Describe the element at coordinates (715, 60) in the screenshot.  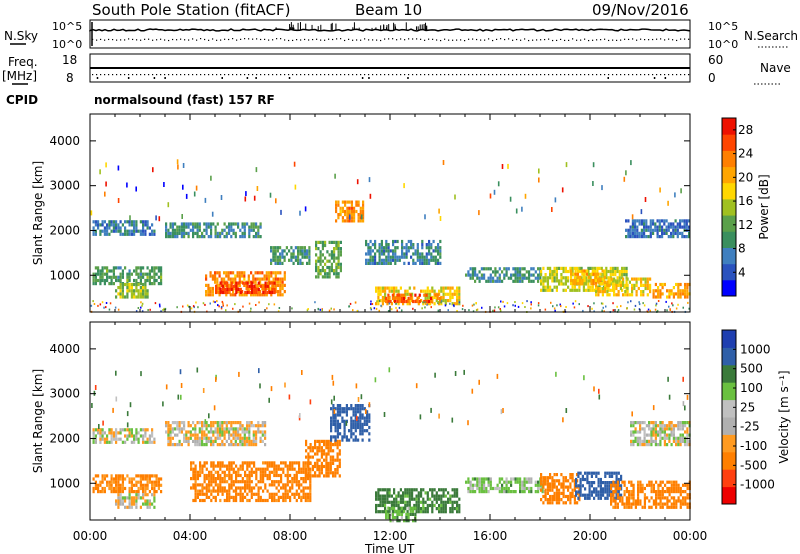
I see `nave-tick-top: 60` at that location.